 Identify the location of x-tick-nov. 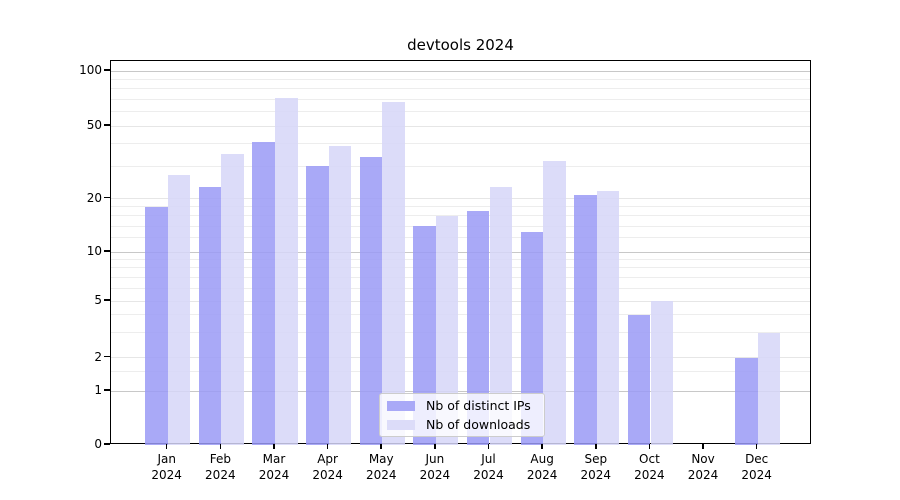
(703, 446).